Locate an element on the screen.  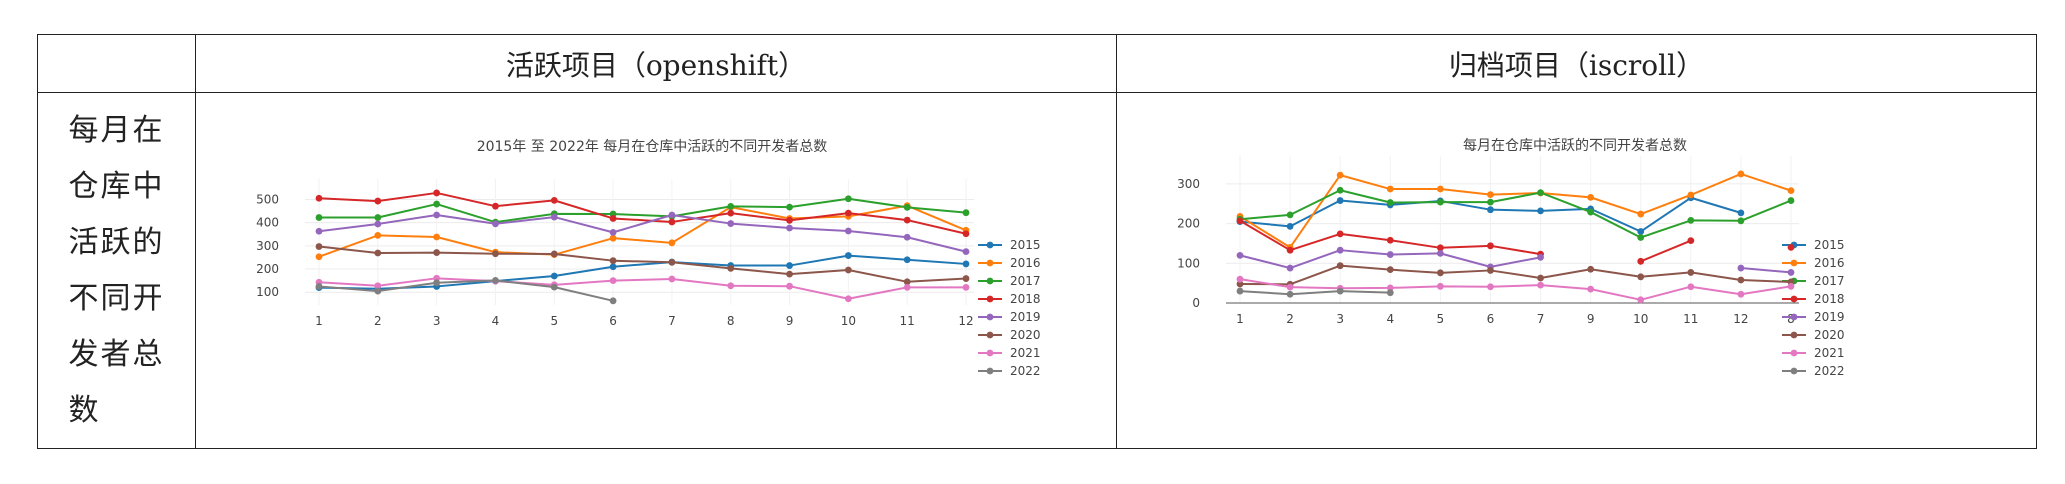
series-2020 is located at coordinates (1515, 275).